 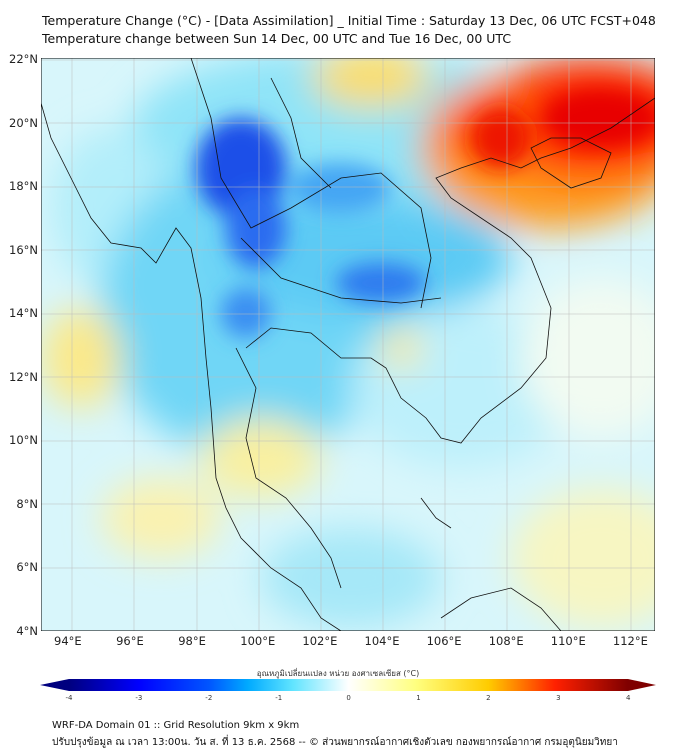 What do you see at coordinates (69, 698) in the screenshot?
I see `colorbar-tick-label: -4` at bounding box center [69, 698].